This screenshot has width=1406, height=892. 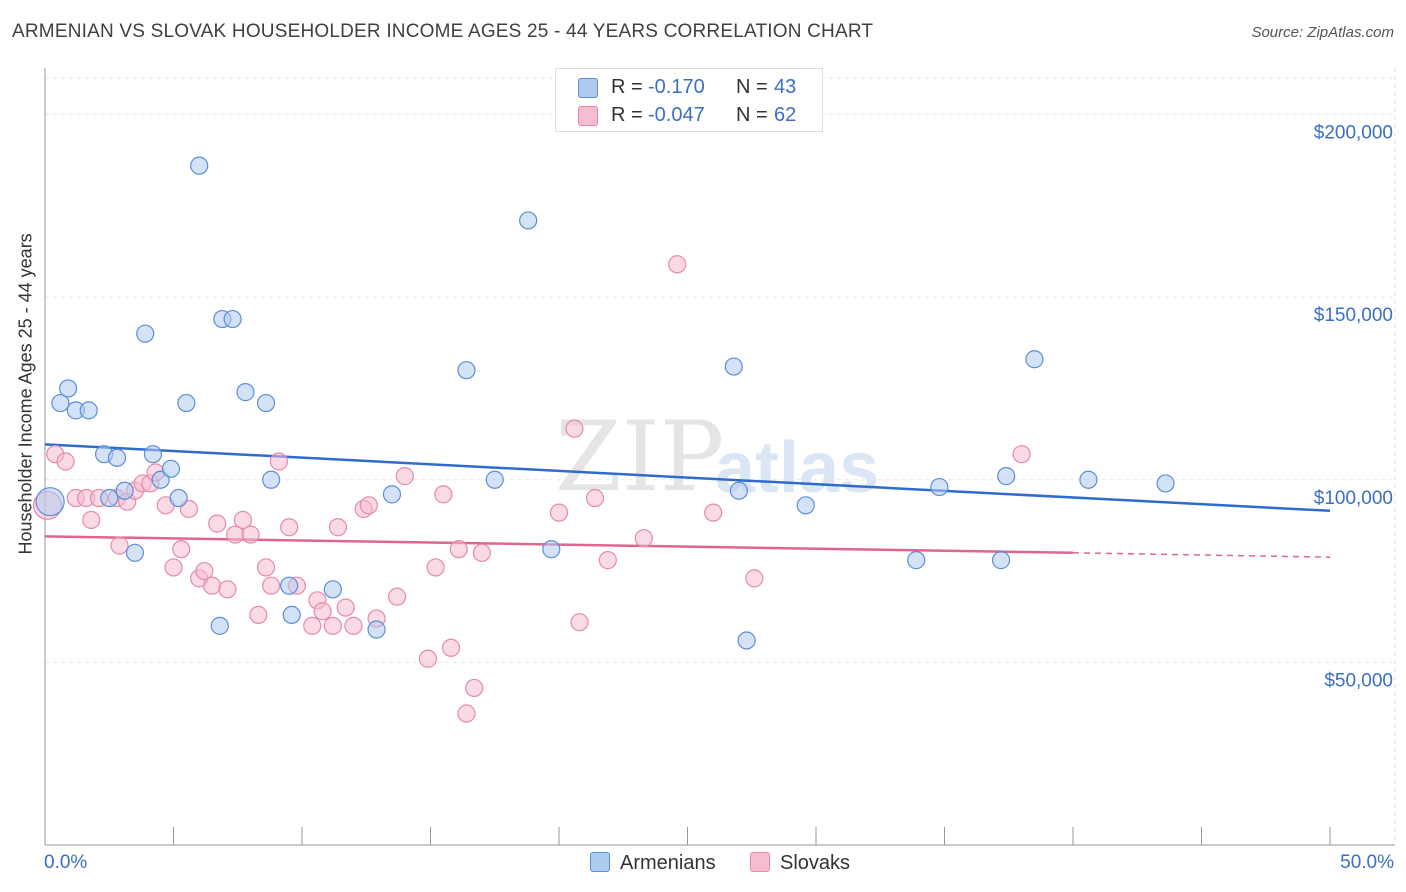 What do you see at coordinates (588, 116) in the screenshot?
I see `legend-swatch-slovaks` at bounding box center [588, 116].